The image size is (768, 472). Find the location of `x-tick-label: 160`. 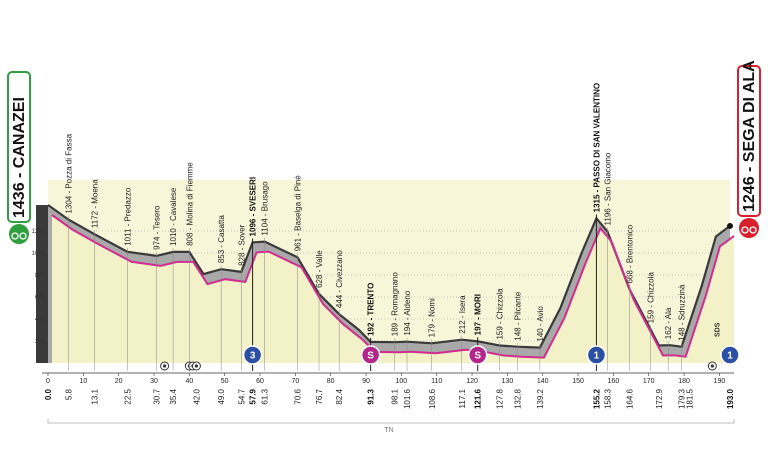

x-tick-label: 160 is located at coordinates (614, 381).